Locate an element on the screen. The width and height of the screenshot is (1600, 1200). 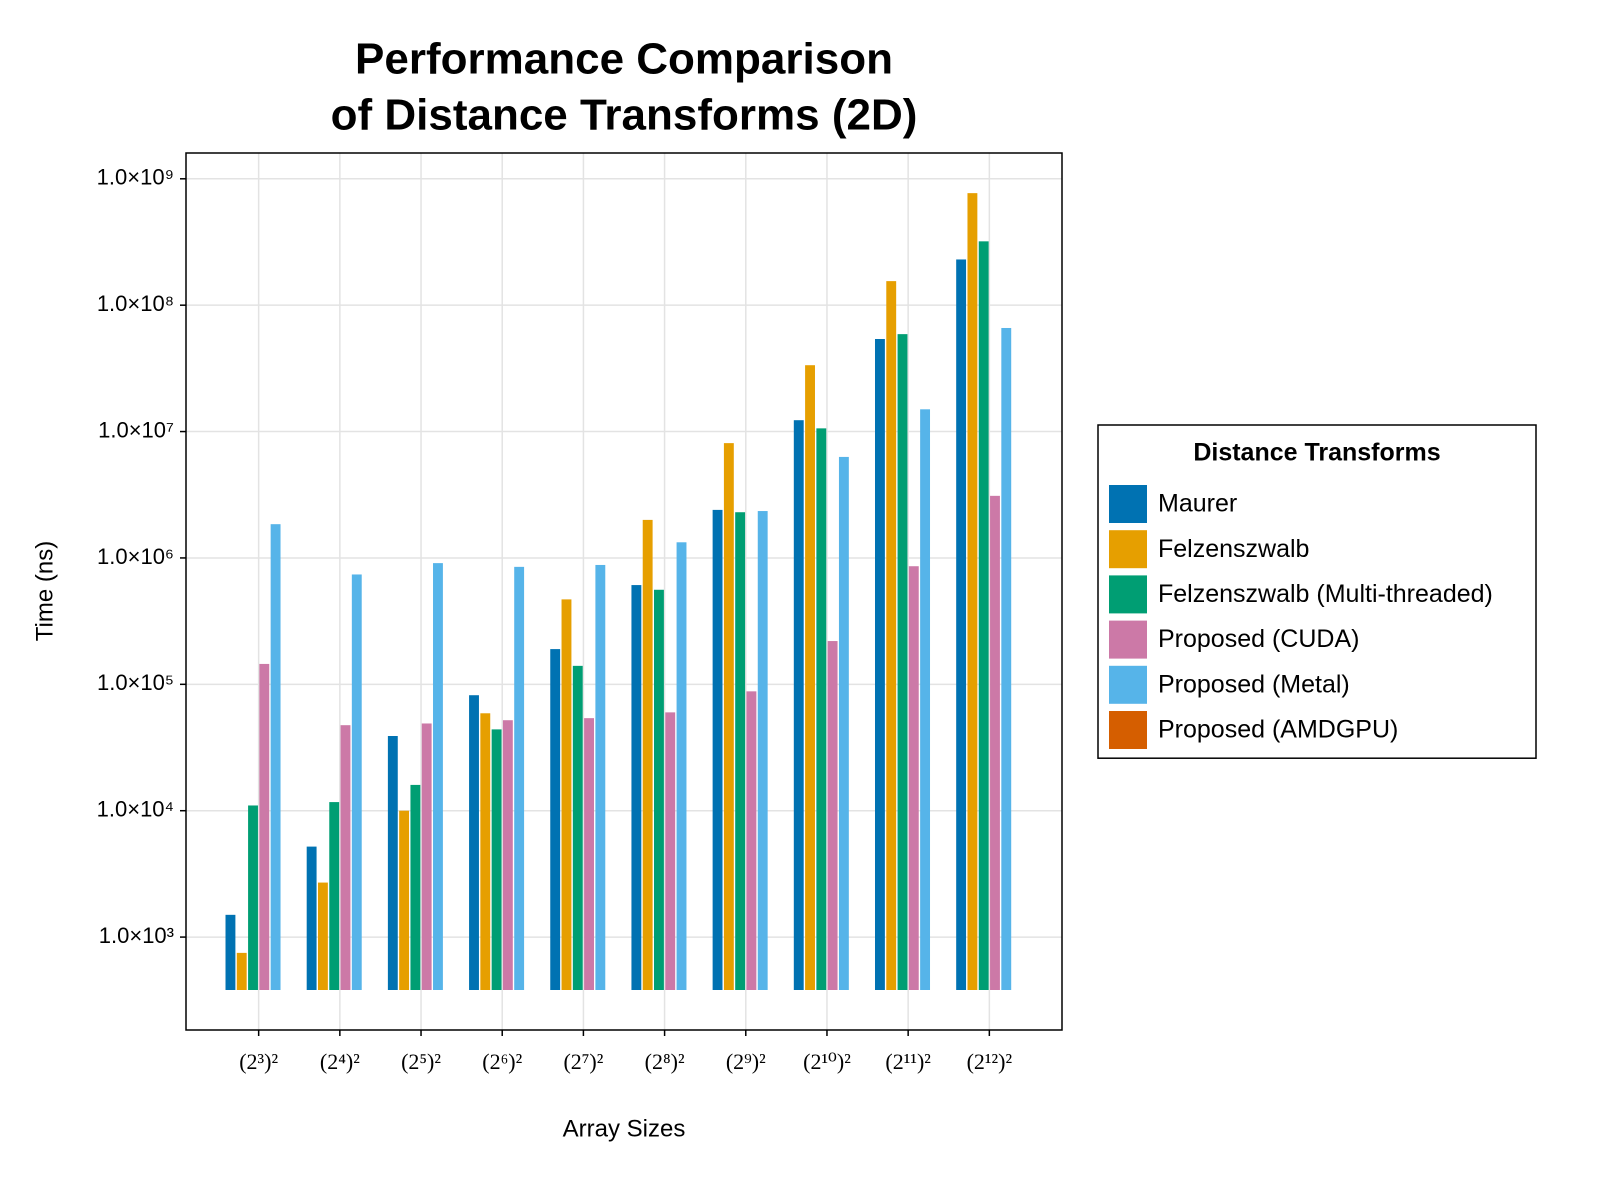
y-axis-label: Time (ns) is located at coordinates (44, 591).